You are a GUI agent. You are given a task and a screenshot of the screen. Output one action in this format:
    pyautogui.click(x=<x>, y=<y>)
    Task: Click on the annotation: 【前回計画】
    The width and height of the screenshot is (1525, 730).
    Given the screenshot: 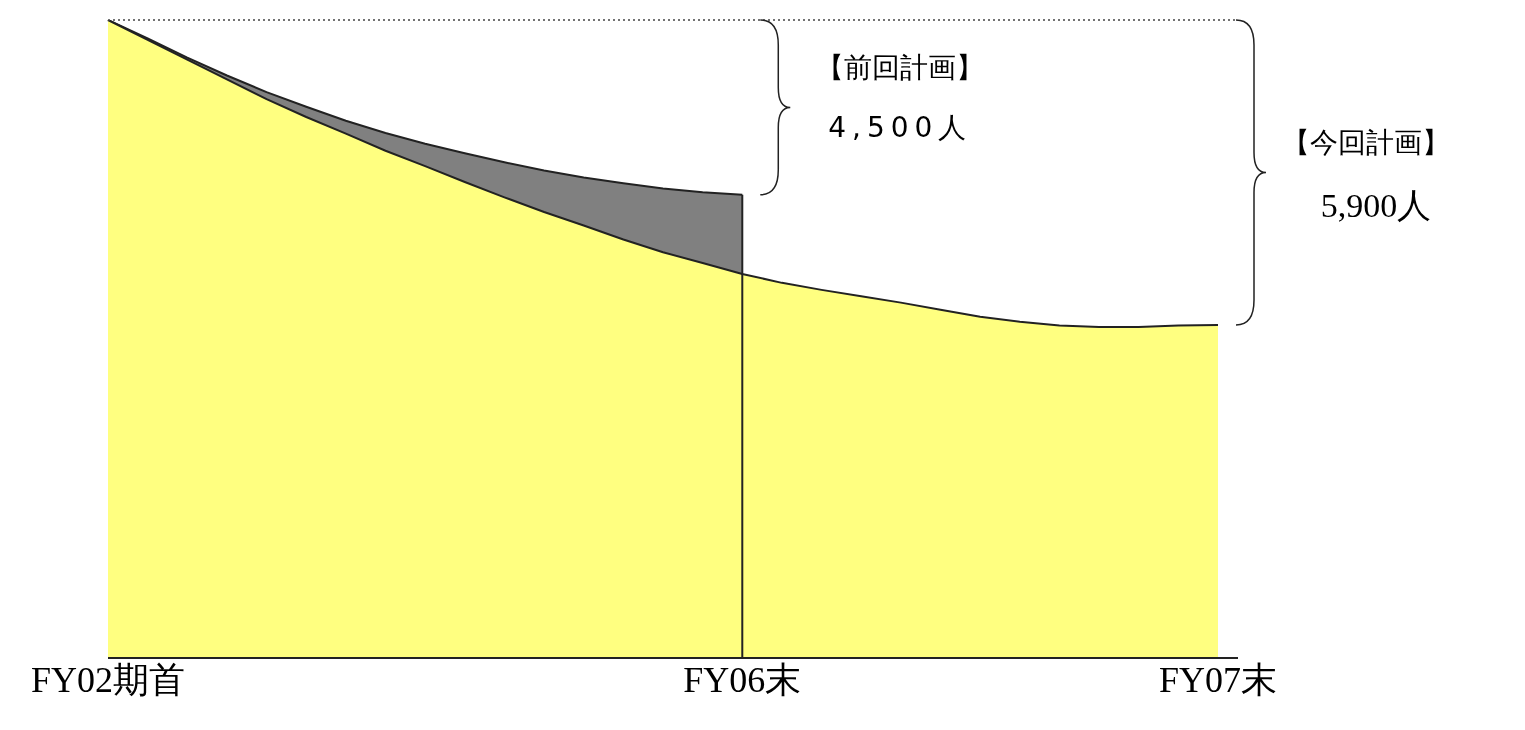 What is the action you would take?
    pyautogui.click(x=900, y=68)
    